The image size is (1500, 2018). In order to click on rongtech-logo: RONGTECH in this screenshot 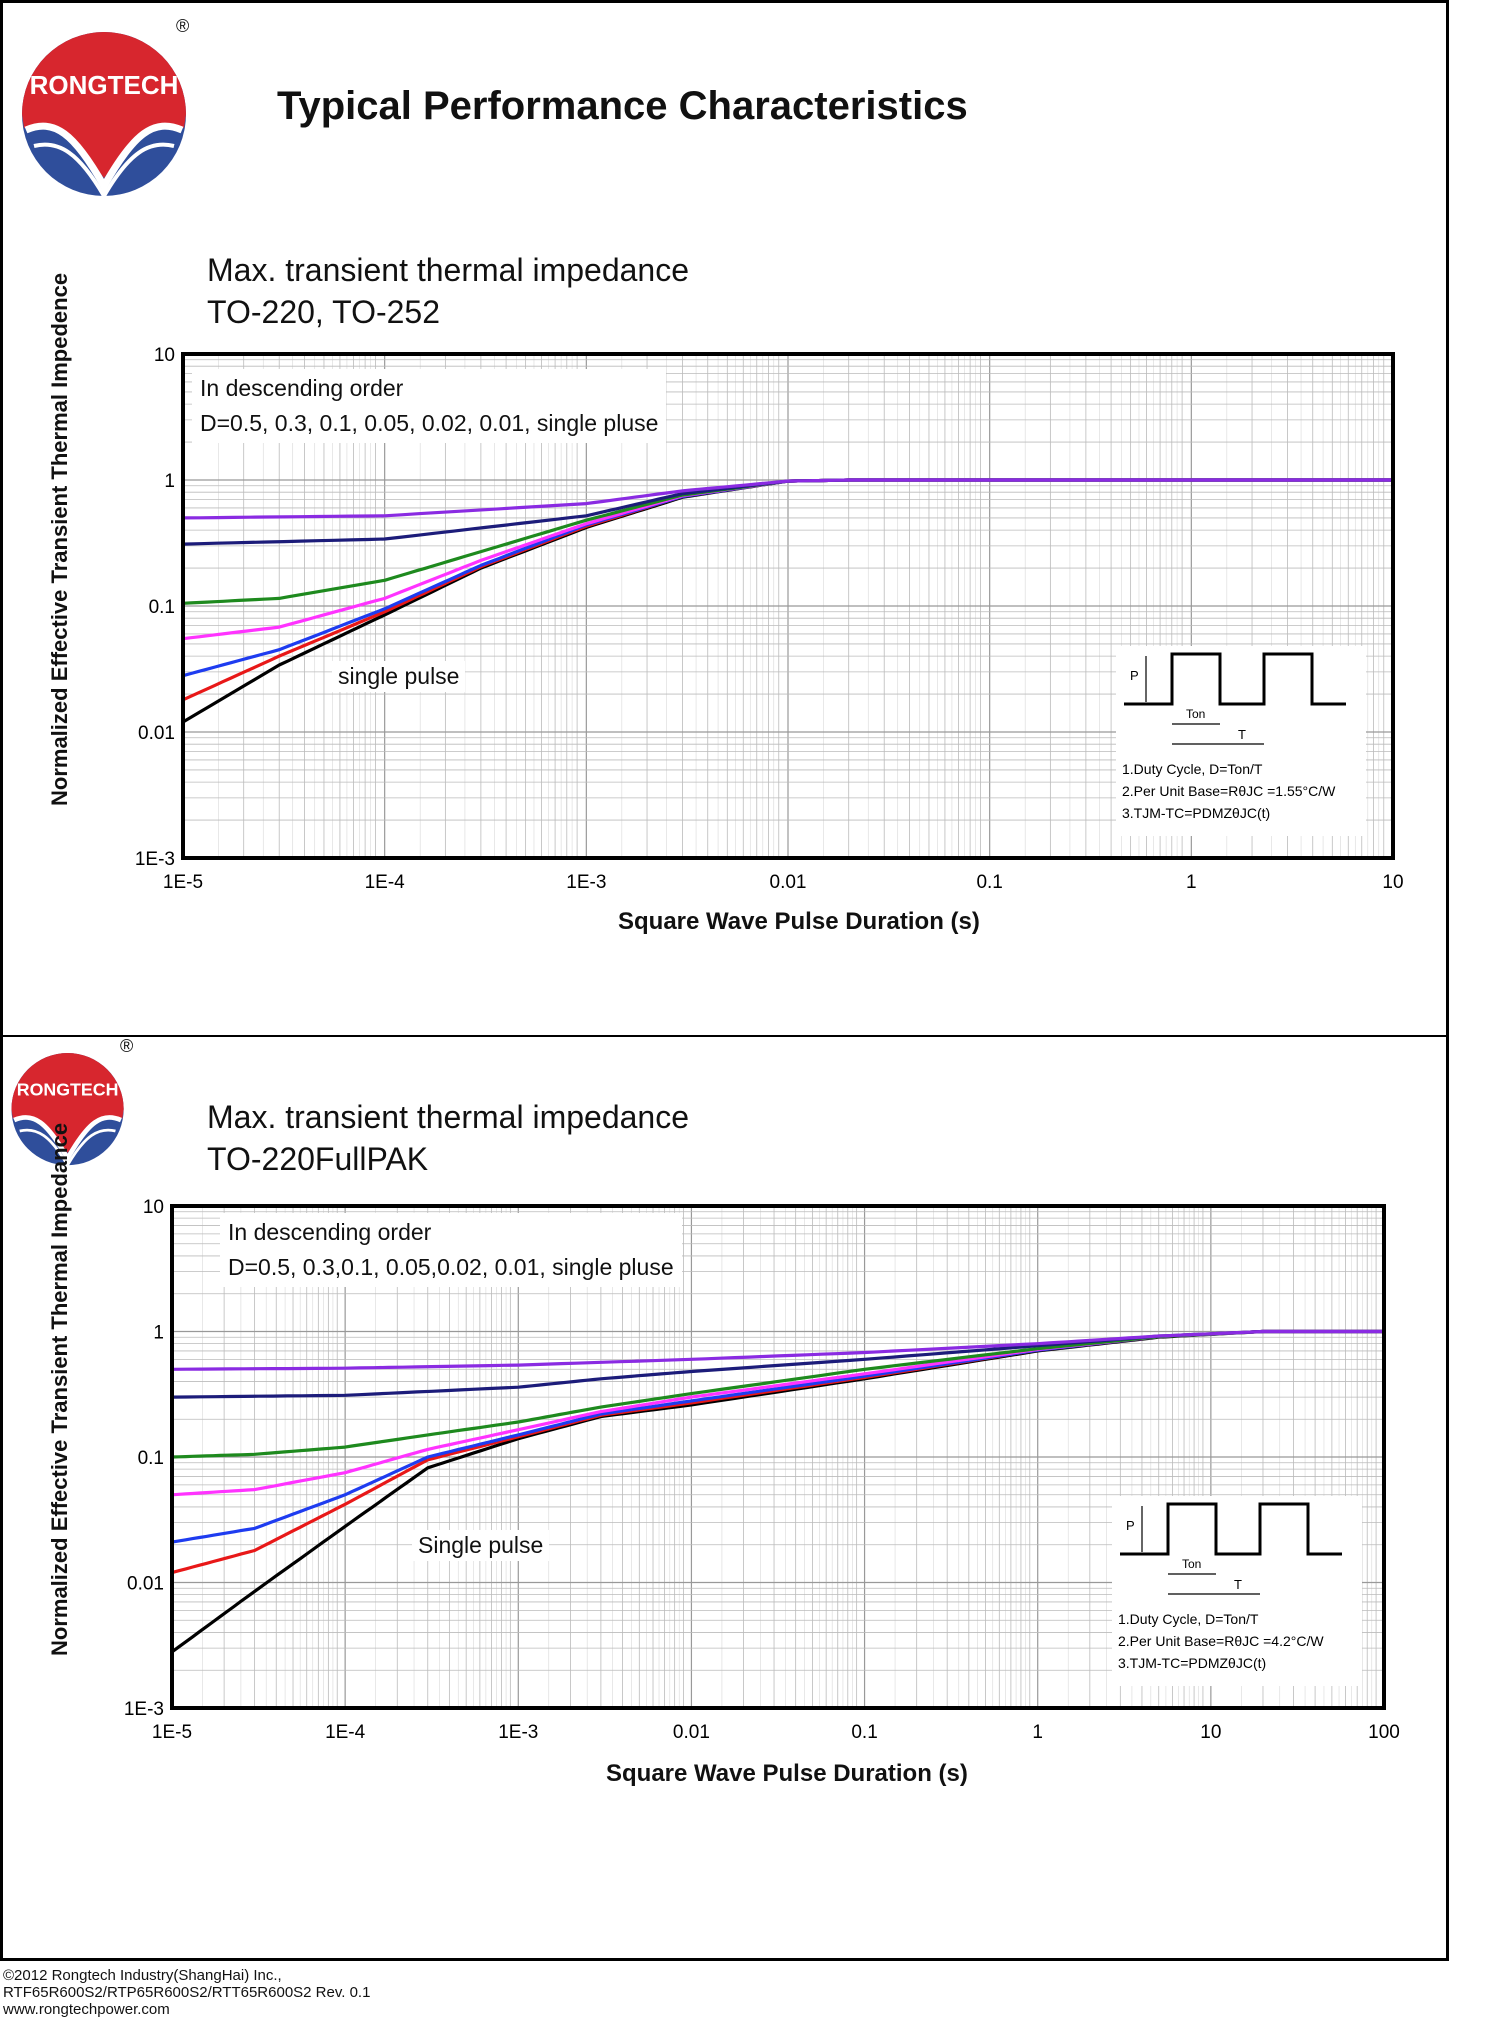, I will do `click(104, 115)`.